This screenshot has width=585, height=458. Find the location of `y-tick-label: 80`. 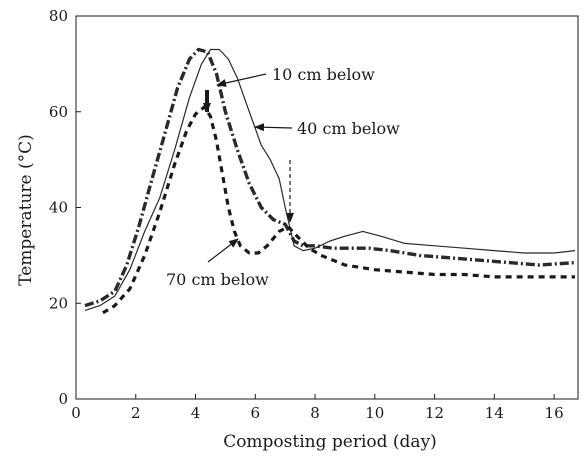

y-tick-label: 80 is located at coordinates (58, 16).